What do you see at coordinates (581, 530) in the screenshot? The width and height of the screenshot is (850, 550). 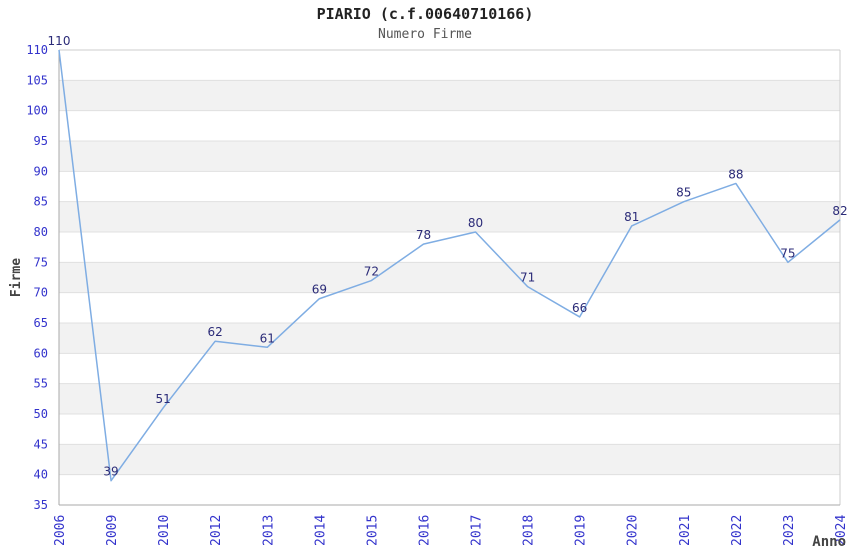 I see `x-tick-label: 2019` at bounding box center [581, 530].